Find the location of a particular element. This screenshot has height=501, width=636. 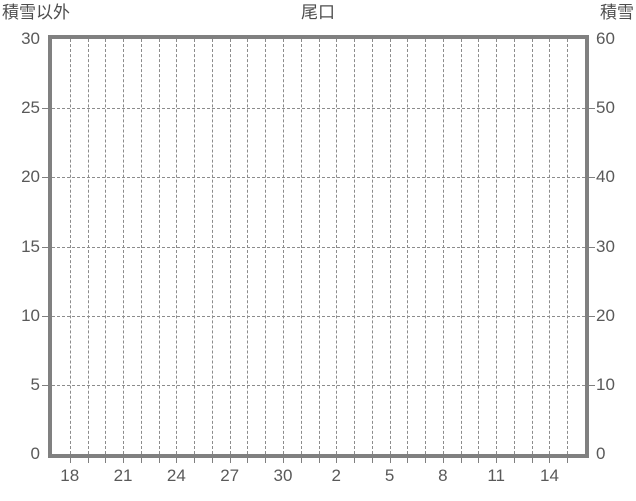

x-axis-tick-label: 8 is located at coordinates (443, 475).